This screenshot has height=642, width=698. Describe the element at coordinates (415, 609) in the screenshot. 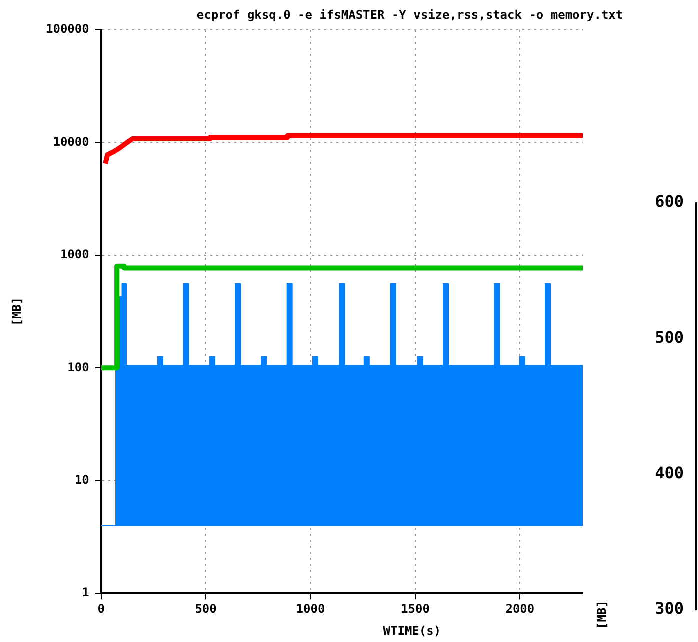

I see `x-tick-label: 1500` at that location.